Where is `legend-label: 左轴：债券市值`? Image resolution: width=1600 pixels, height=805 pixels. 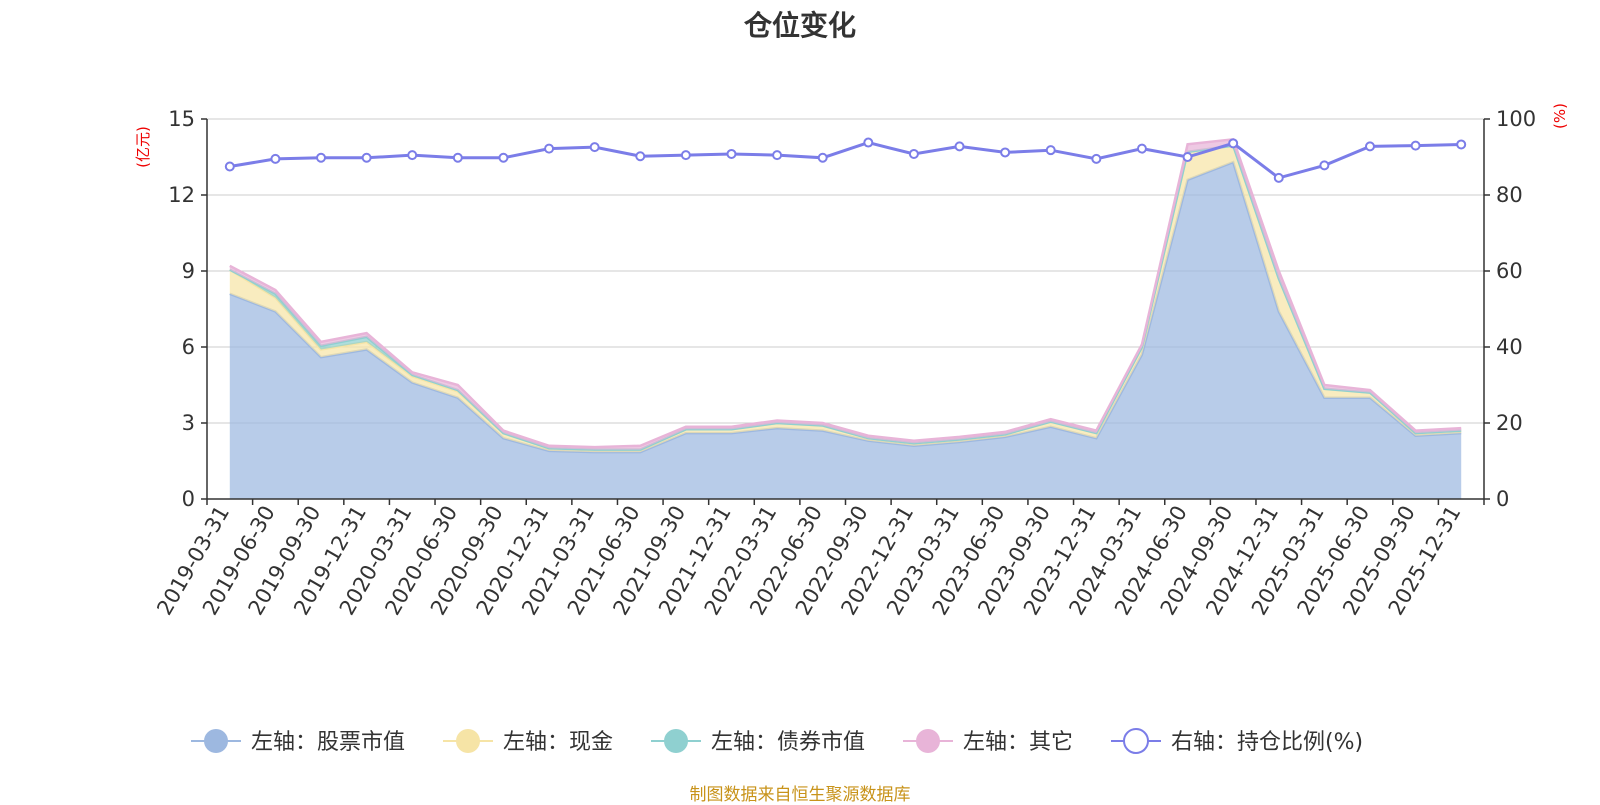 legend-label: 左轴：债券市值 is located at coordinates (788, 742).